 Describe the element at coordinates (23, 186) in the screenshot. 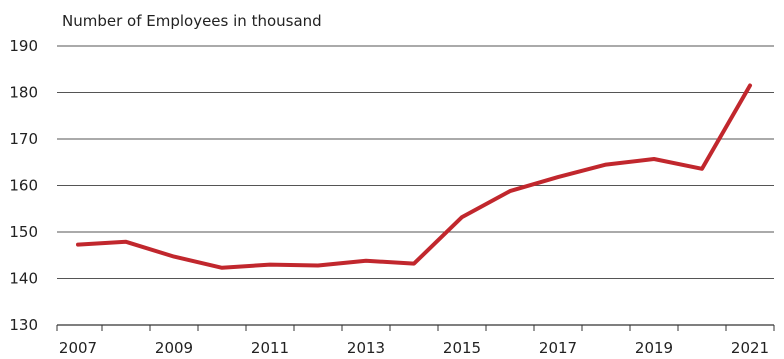

I see `y-tick-label: 160` at that location.